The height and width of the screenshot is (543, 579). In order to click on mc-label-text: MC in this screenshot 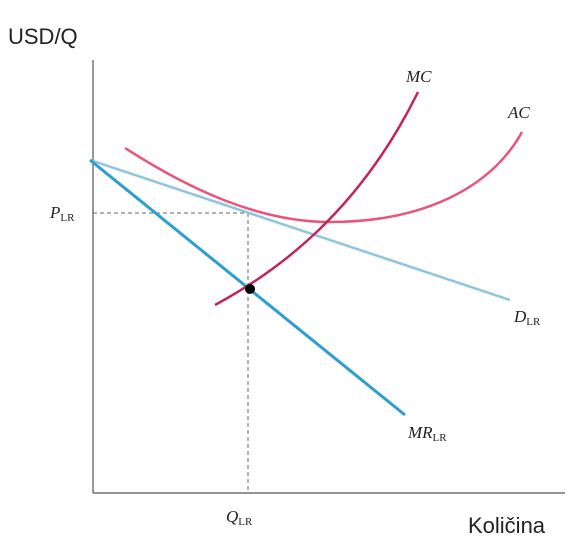, I will do `click(418, 76)`.